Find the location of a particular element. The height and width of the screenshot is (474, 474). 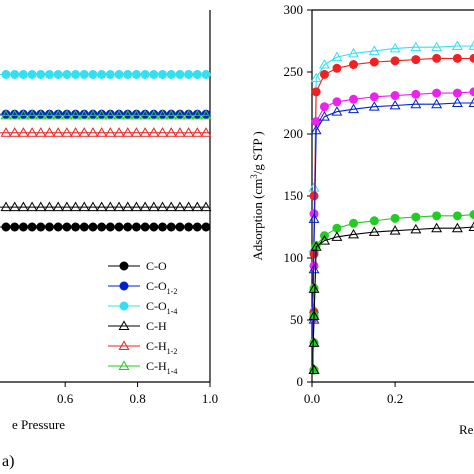

right-x-axis-label: Re is located at coordinates (466, 429).